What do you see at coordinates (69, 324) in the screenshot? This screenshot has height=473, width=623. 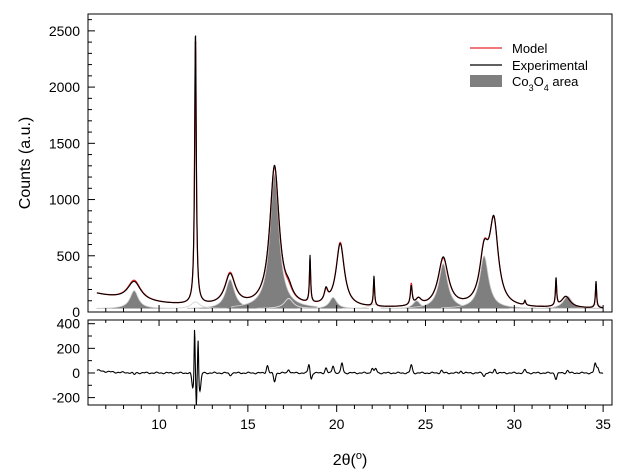 I see `residual-y-tick-label: 400` at bounding box center [69, 324].